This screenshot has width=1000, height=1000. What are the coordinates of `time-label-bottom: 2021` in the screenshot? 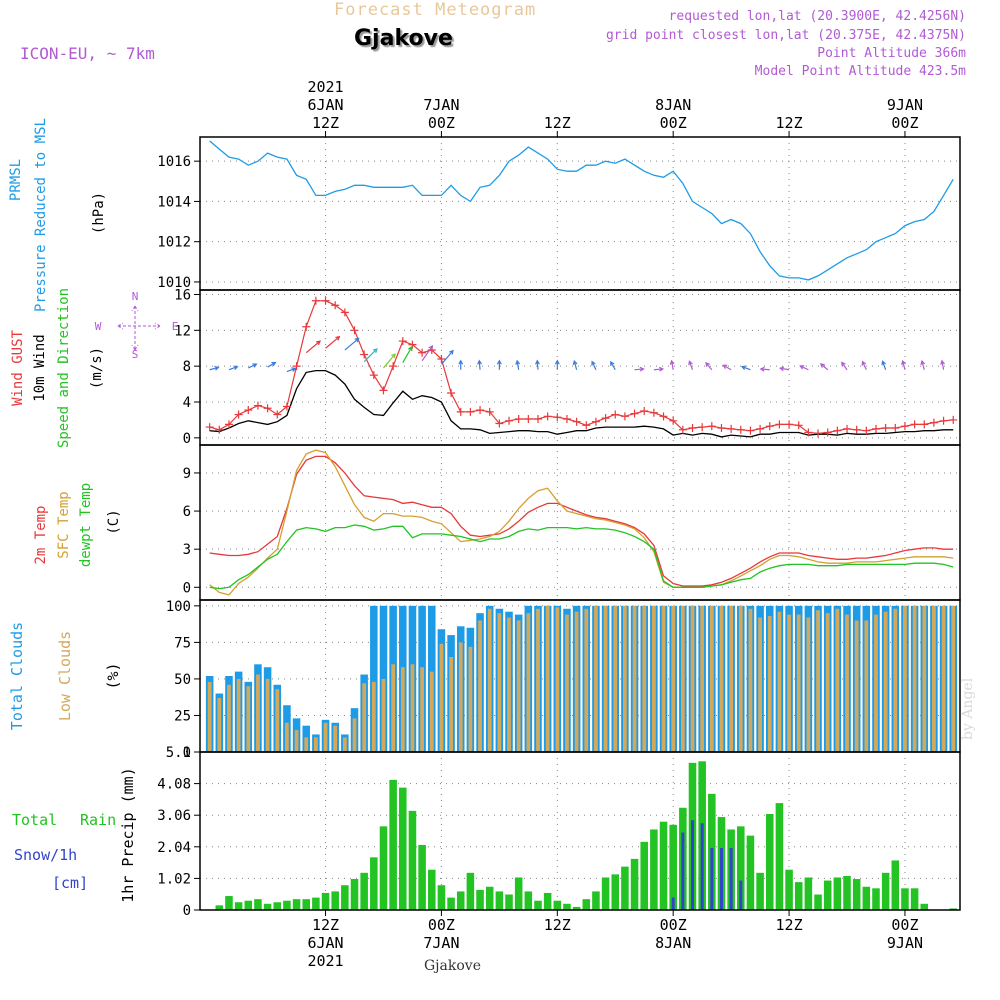 It's located at (325, 961).